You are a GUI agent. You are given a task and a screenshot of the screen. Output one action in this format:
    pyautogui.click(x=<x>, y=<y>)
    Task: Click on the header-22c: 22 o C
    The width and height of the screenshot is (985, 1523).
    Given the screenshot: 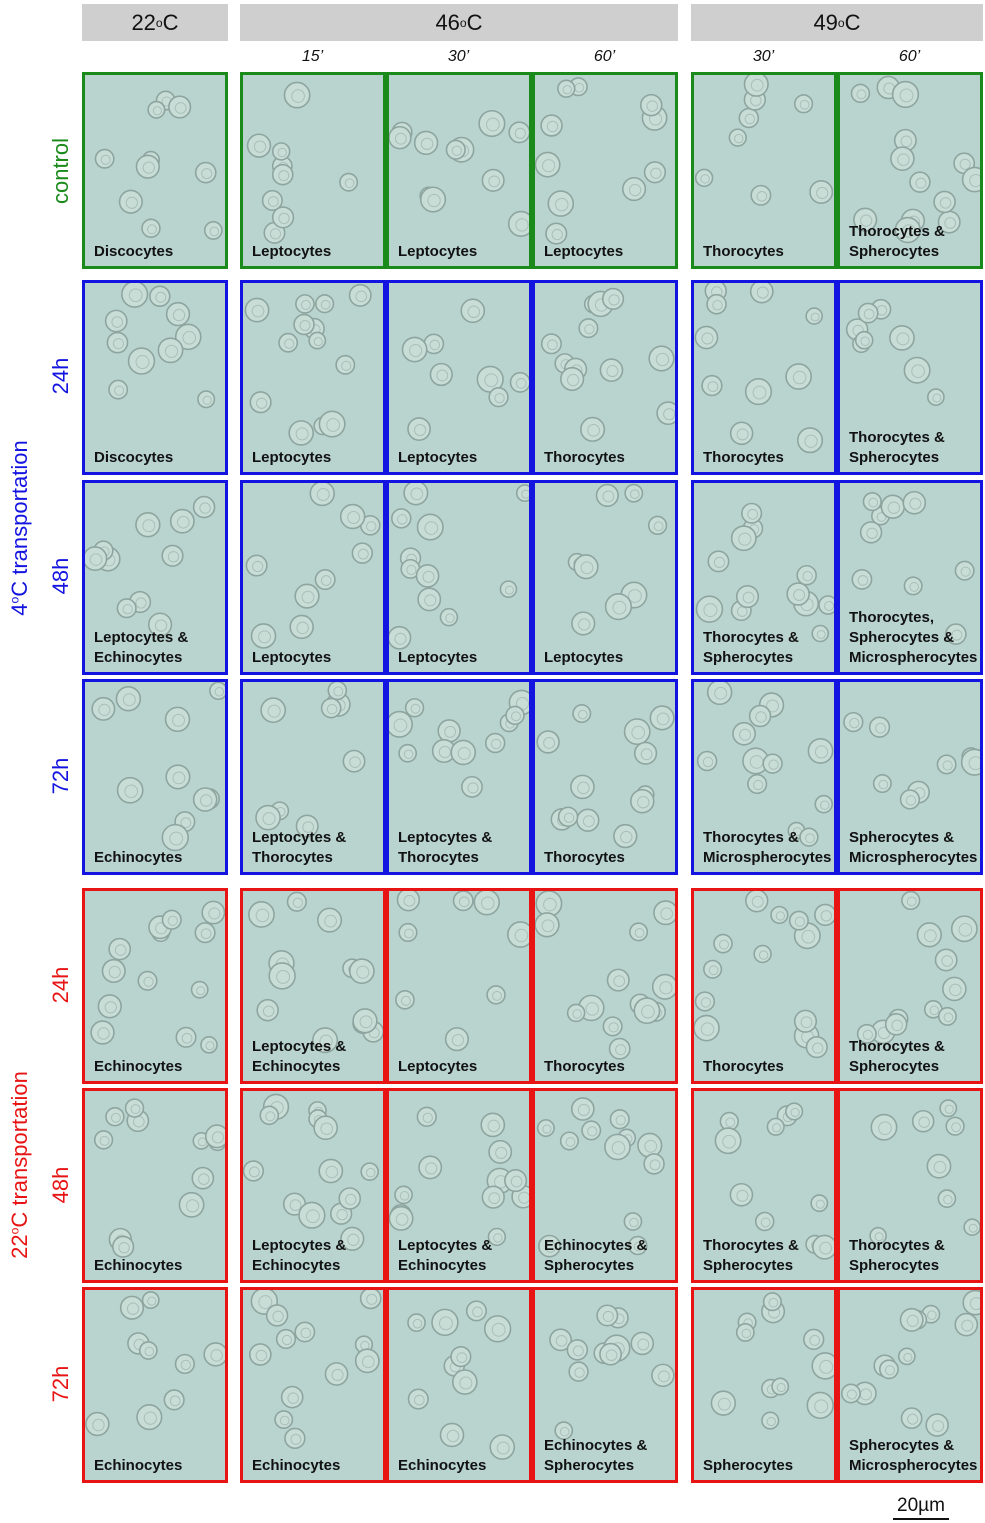 What is the action you would take?
    pyautogui.click(x=155, y=22)
    